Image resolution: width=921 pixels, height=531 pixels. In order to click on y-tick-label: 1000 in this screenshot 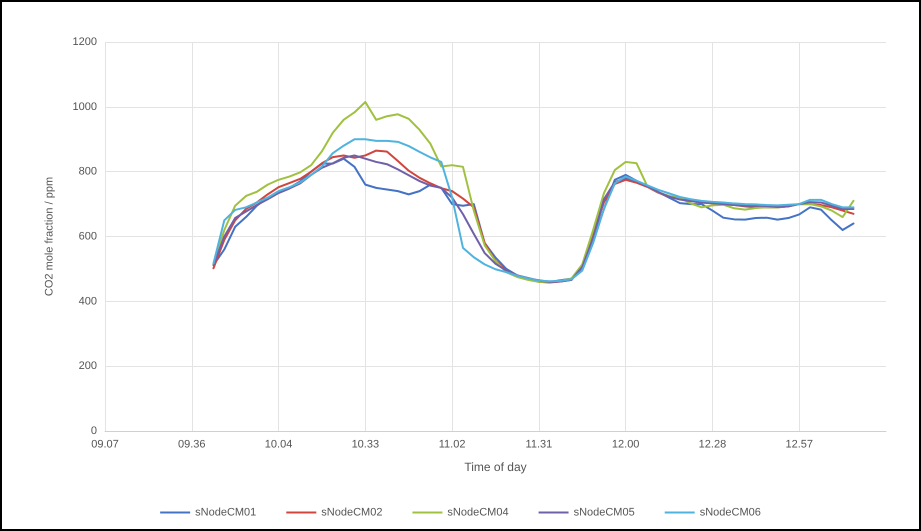, I will do `click(84, 106)`.